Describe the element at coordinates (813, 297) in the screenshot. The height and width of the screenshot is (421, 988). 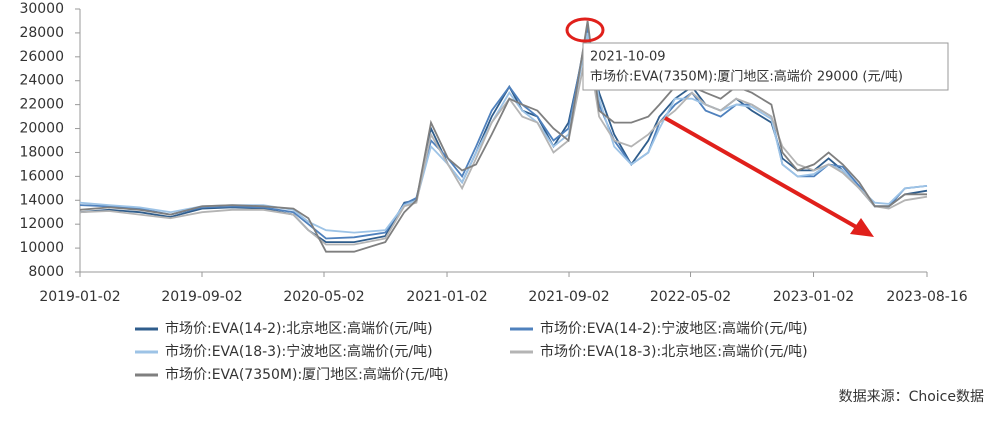
I see `x-tick-label: 2023-01-02` at that location.